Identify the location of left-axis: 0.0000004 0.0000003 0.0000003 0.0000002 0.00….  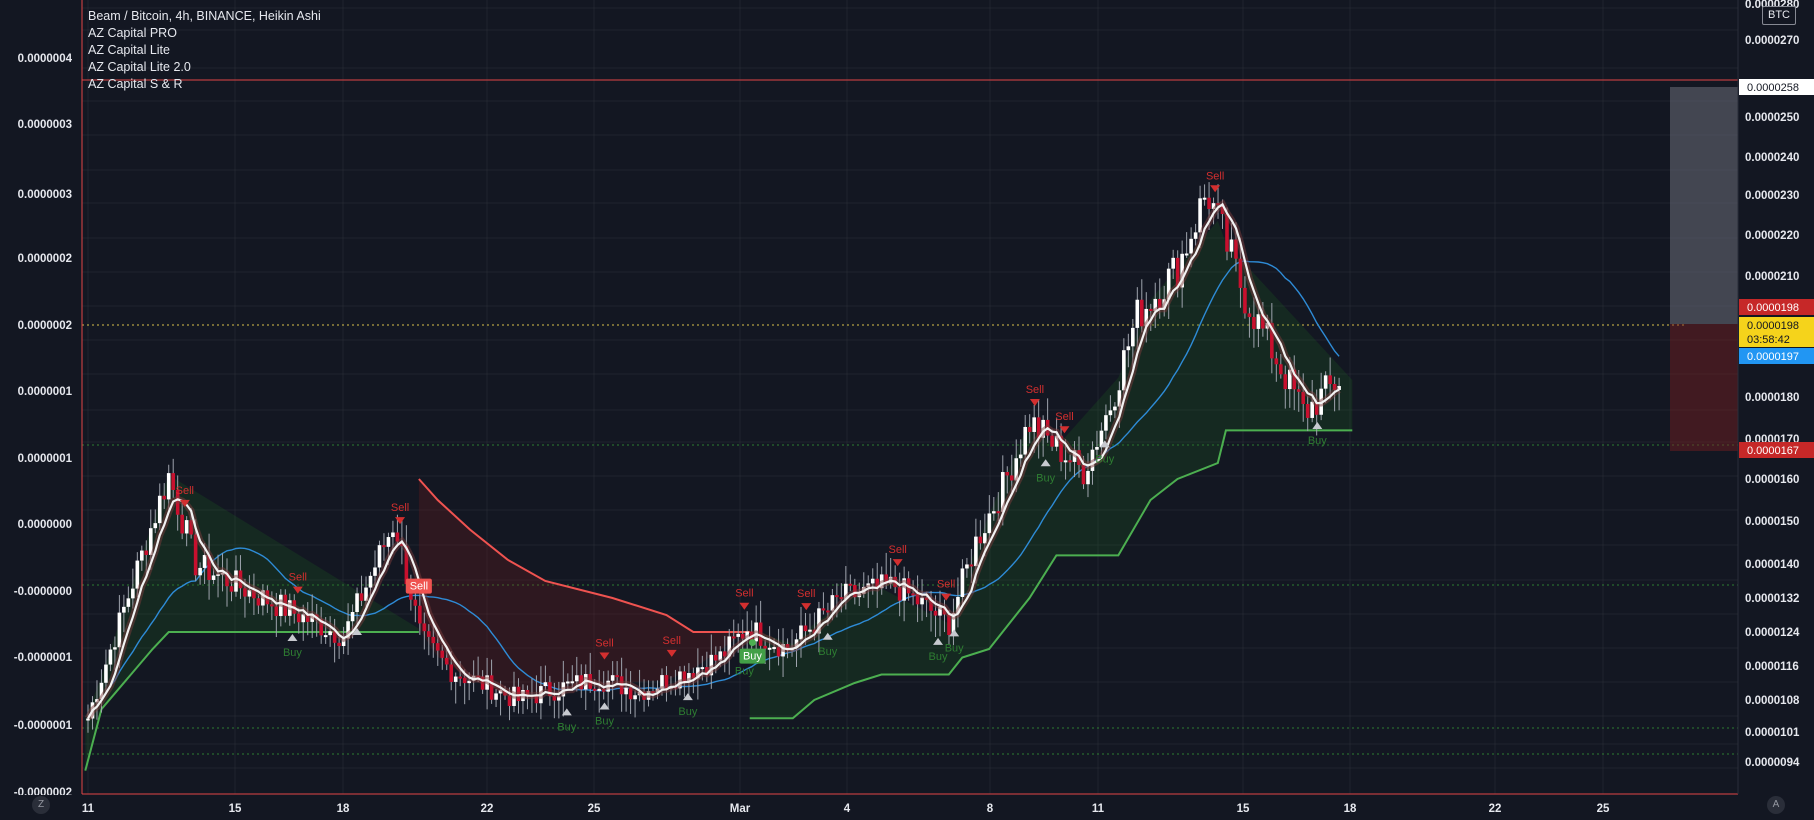
(43, 426).